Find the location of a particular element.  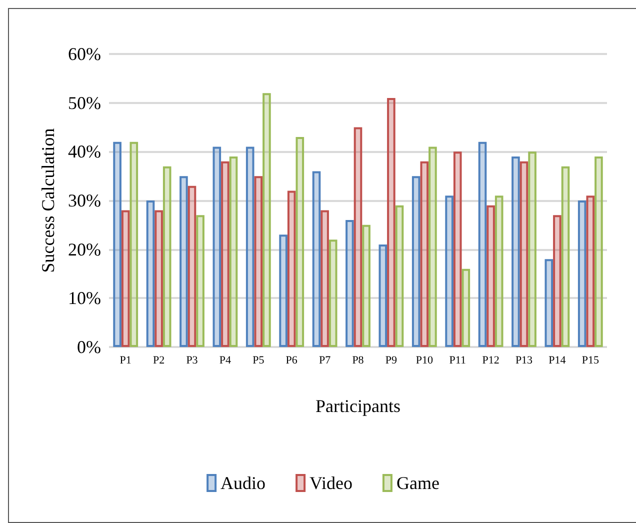

y-tick-label: 50% is located at coordinates (84, 102).